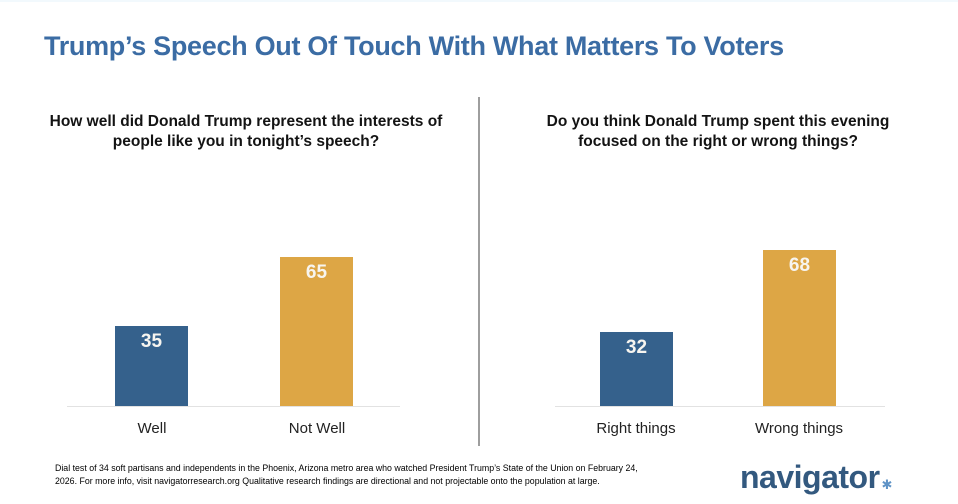 The height and width of the screenshot is (504, 958). What do you see at coordinates (799, 265) in the screenshot?
I see `bar-value-label: 68` at bounding box center [799, 265].